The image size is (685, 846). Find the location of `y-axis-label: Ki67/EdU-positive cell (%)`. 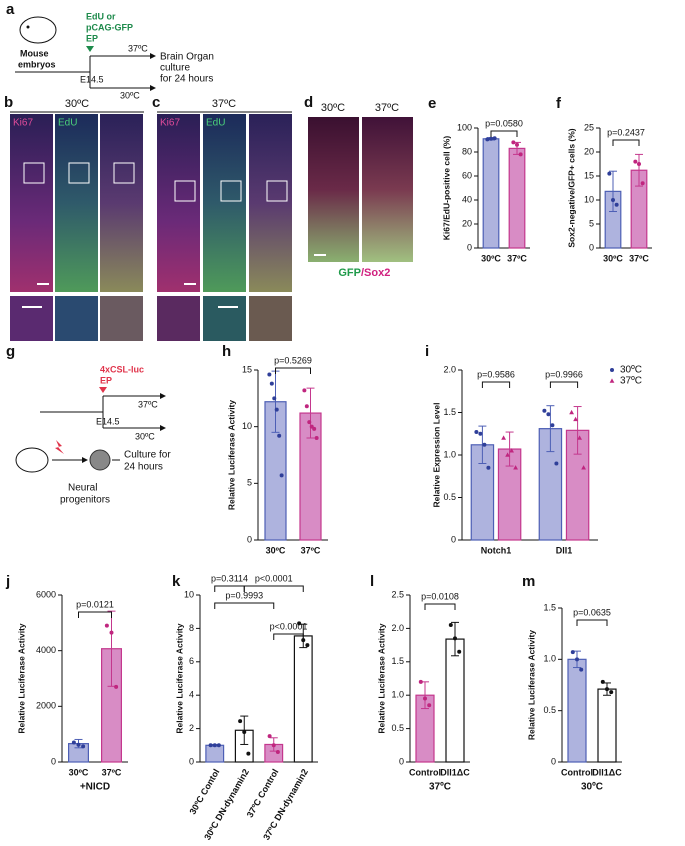

y-axis-label: Ki67/EdU-positive cell (%) is located at coordinates (446, 188).